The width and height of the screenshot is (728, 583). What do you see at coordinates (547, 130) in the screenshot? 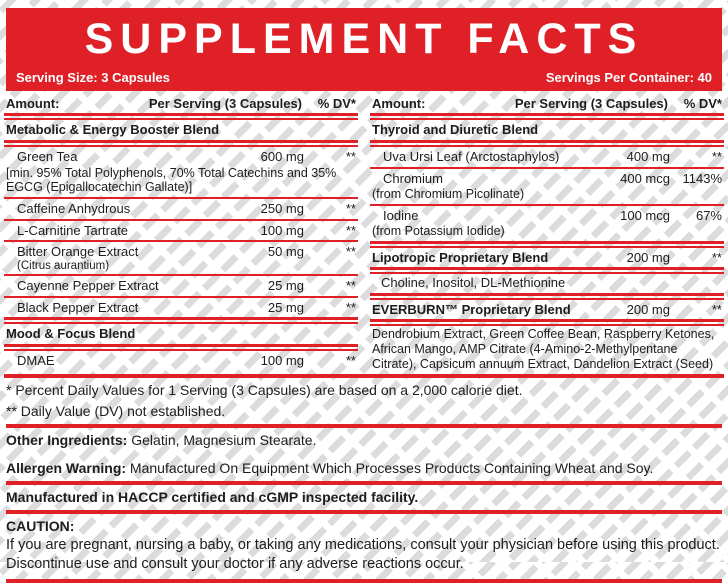
I see `blend-header-row: Thyroid and Diuretic Blend` at bounding box center [547, 130].